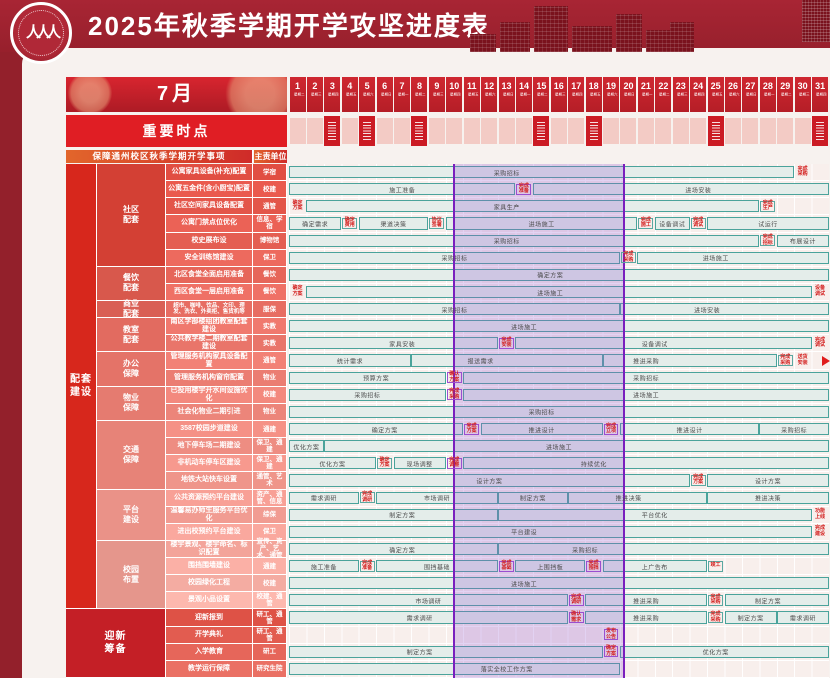 This screenshot has height=678, width=830. Describe the element at coordinates (454, 465) in the screenshot. I see `milestone-note-line: 调整` at that location.